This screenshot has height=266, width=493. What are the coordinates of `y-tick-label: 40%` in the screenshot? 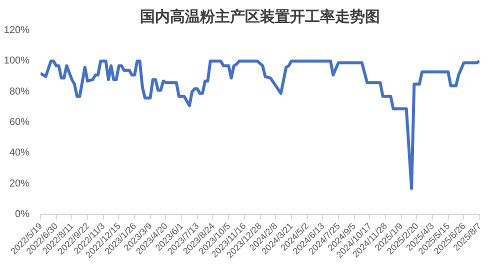 It's located at (19, 153).